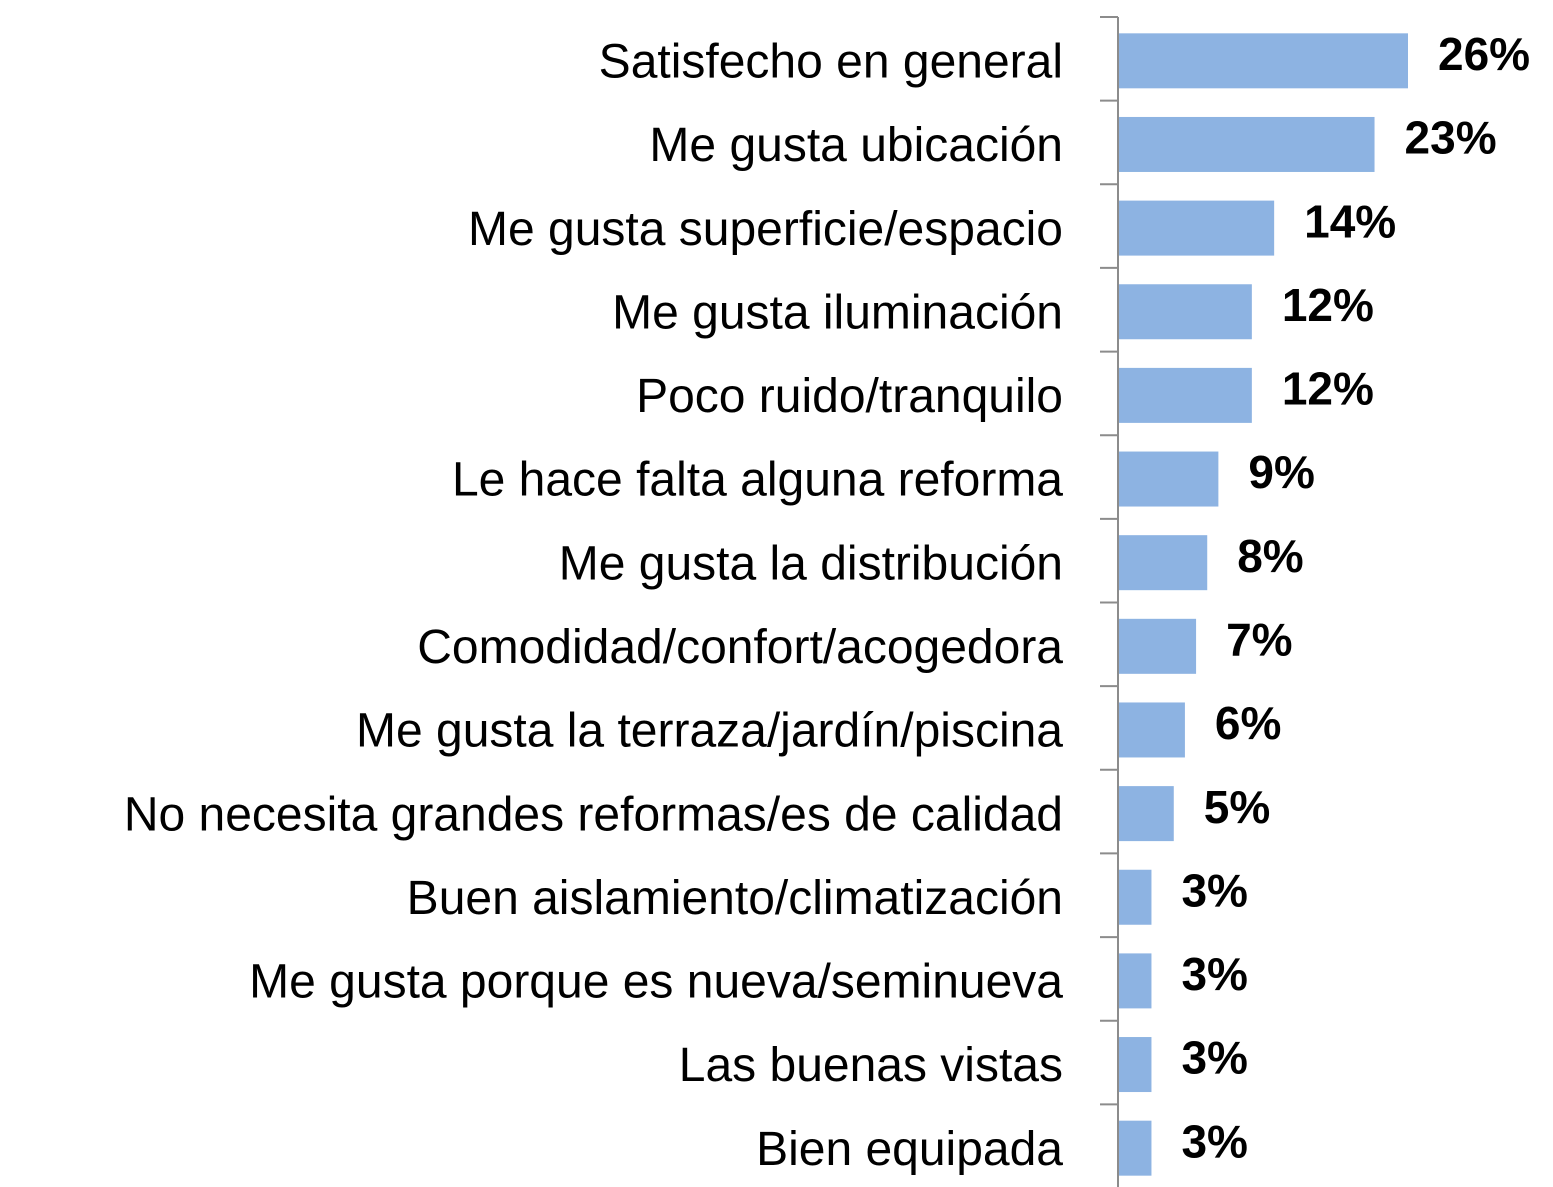 The height and width of the screenshot is (1187, 1553). What do you see at coordinates (1259, 639) in the screenshot?
I see `data-label: 7%` at bounding box center [1259, 639].